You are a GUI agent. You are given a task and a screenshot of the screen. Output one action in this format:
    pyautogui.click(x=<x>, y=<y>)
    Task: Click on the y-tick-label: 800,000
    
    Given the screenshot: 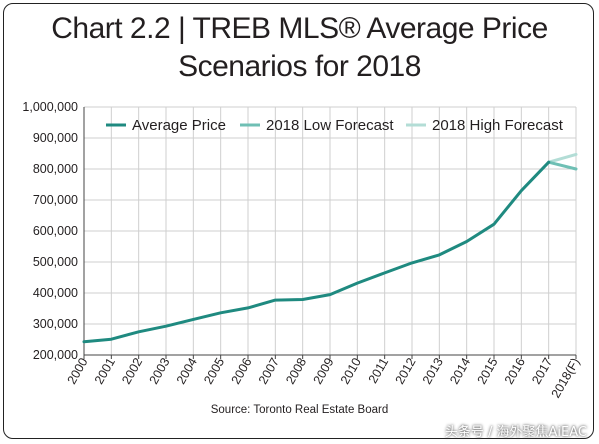 What is the action you would take?
    pyautogui.click(x=55, y=169)
    